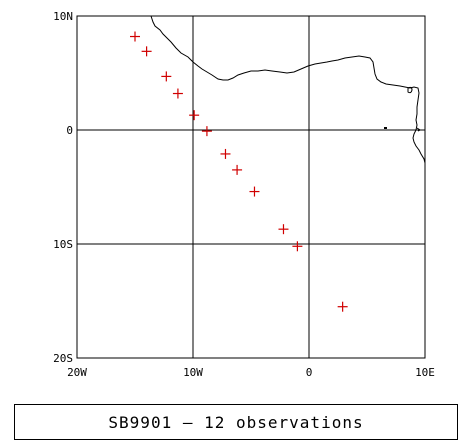 The image size is (476, 448). I want to click on caption-text: SB9901 – 12 observations, so click(236, 422).